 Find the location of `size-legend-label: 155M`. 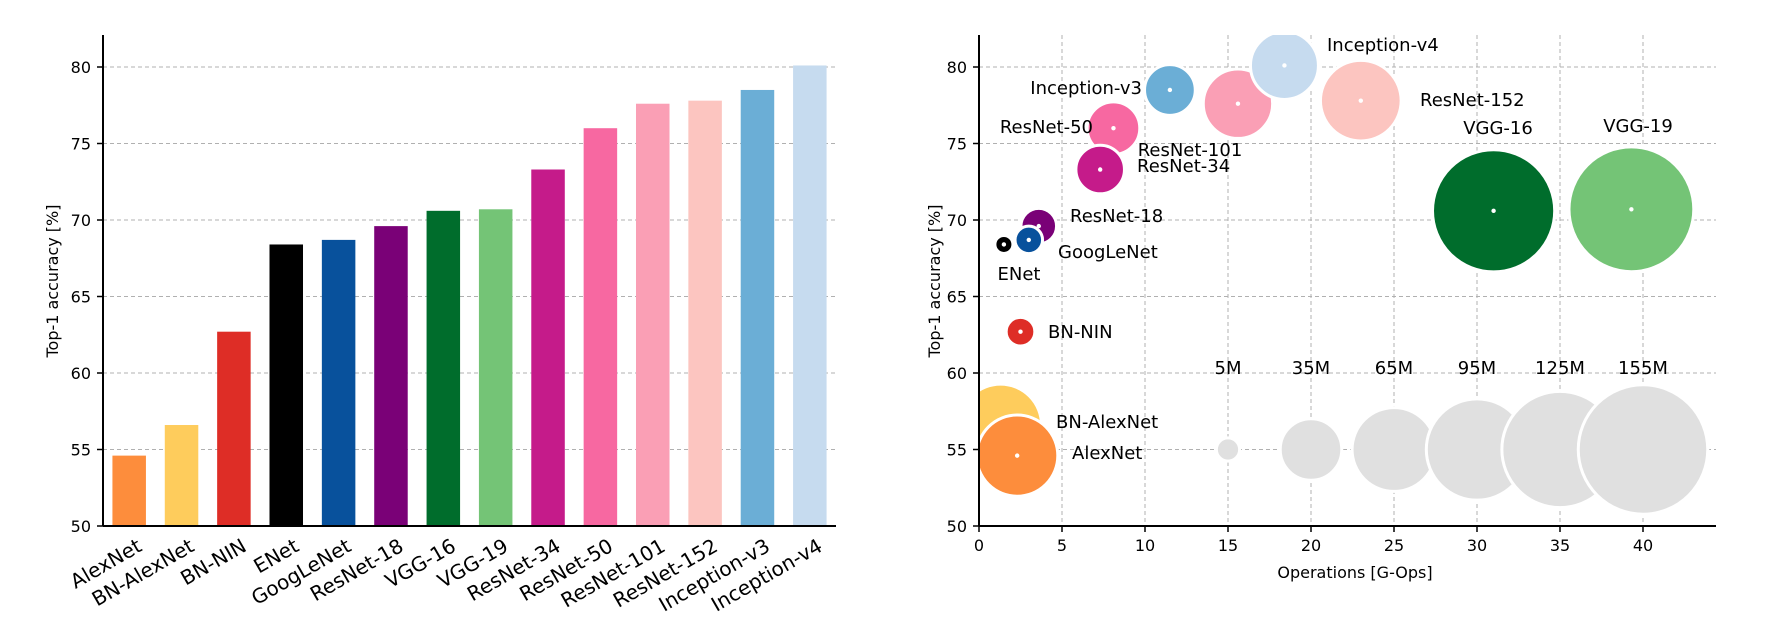

size-legend-label: 155M is located at coordinates (1643, 368).